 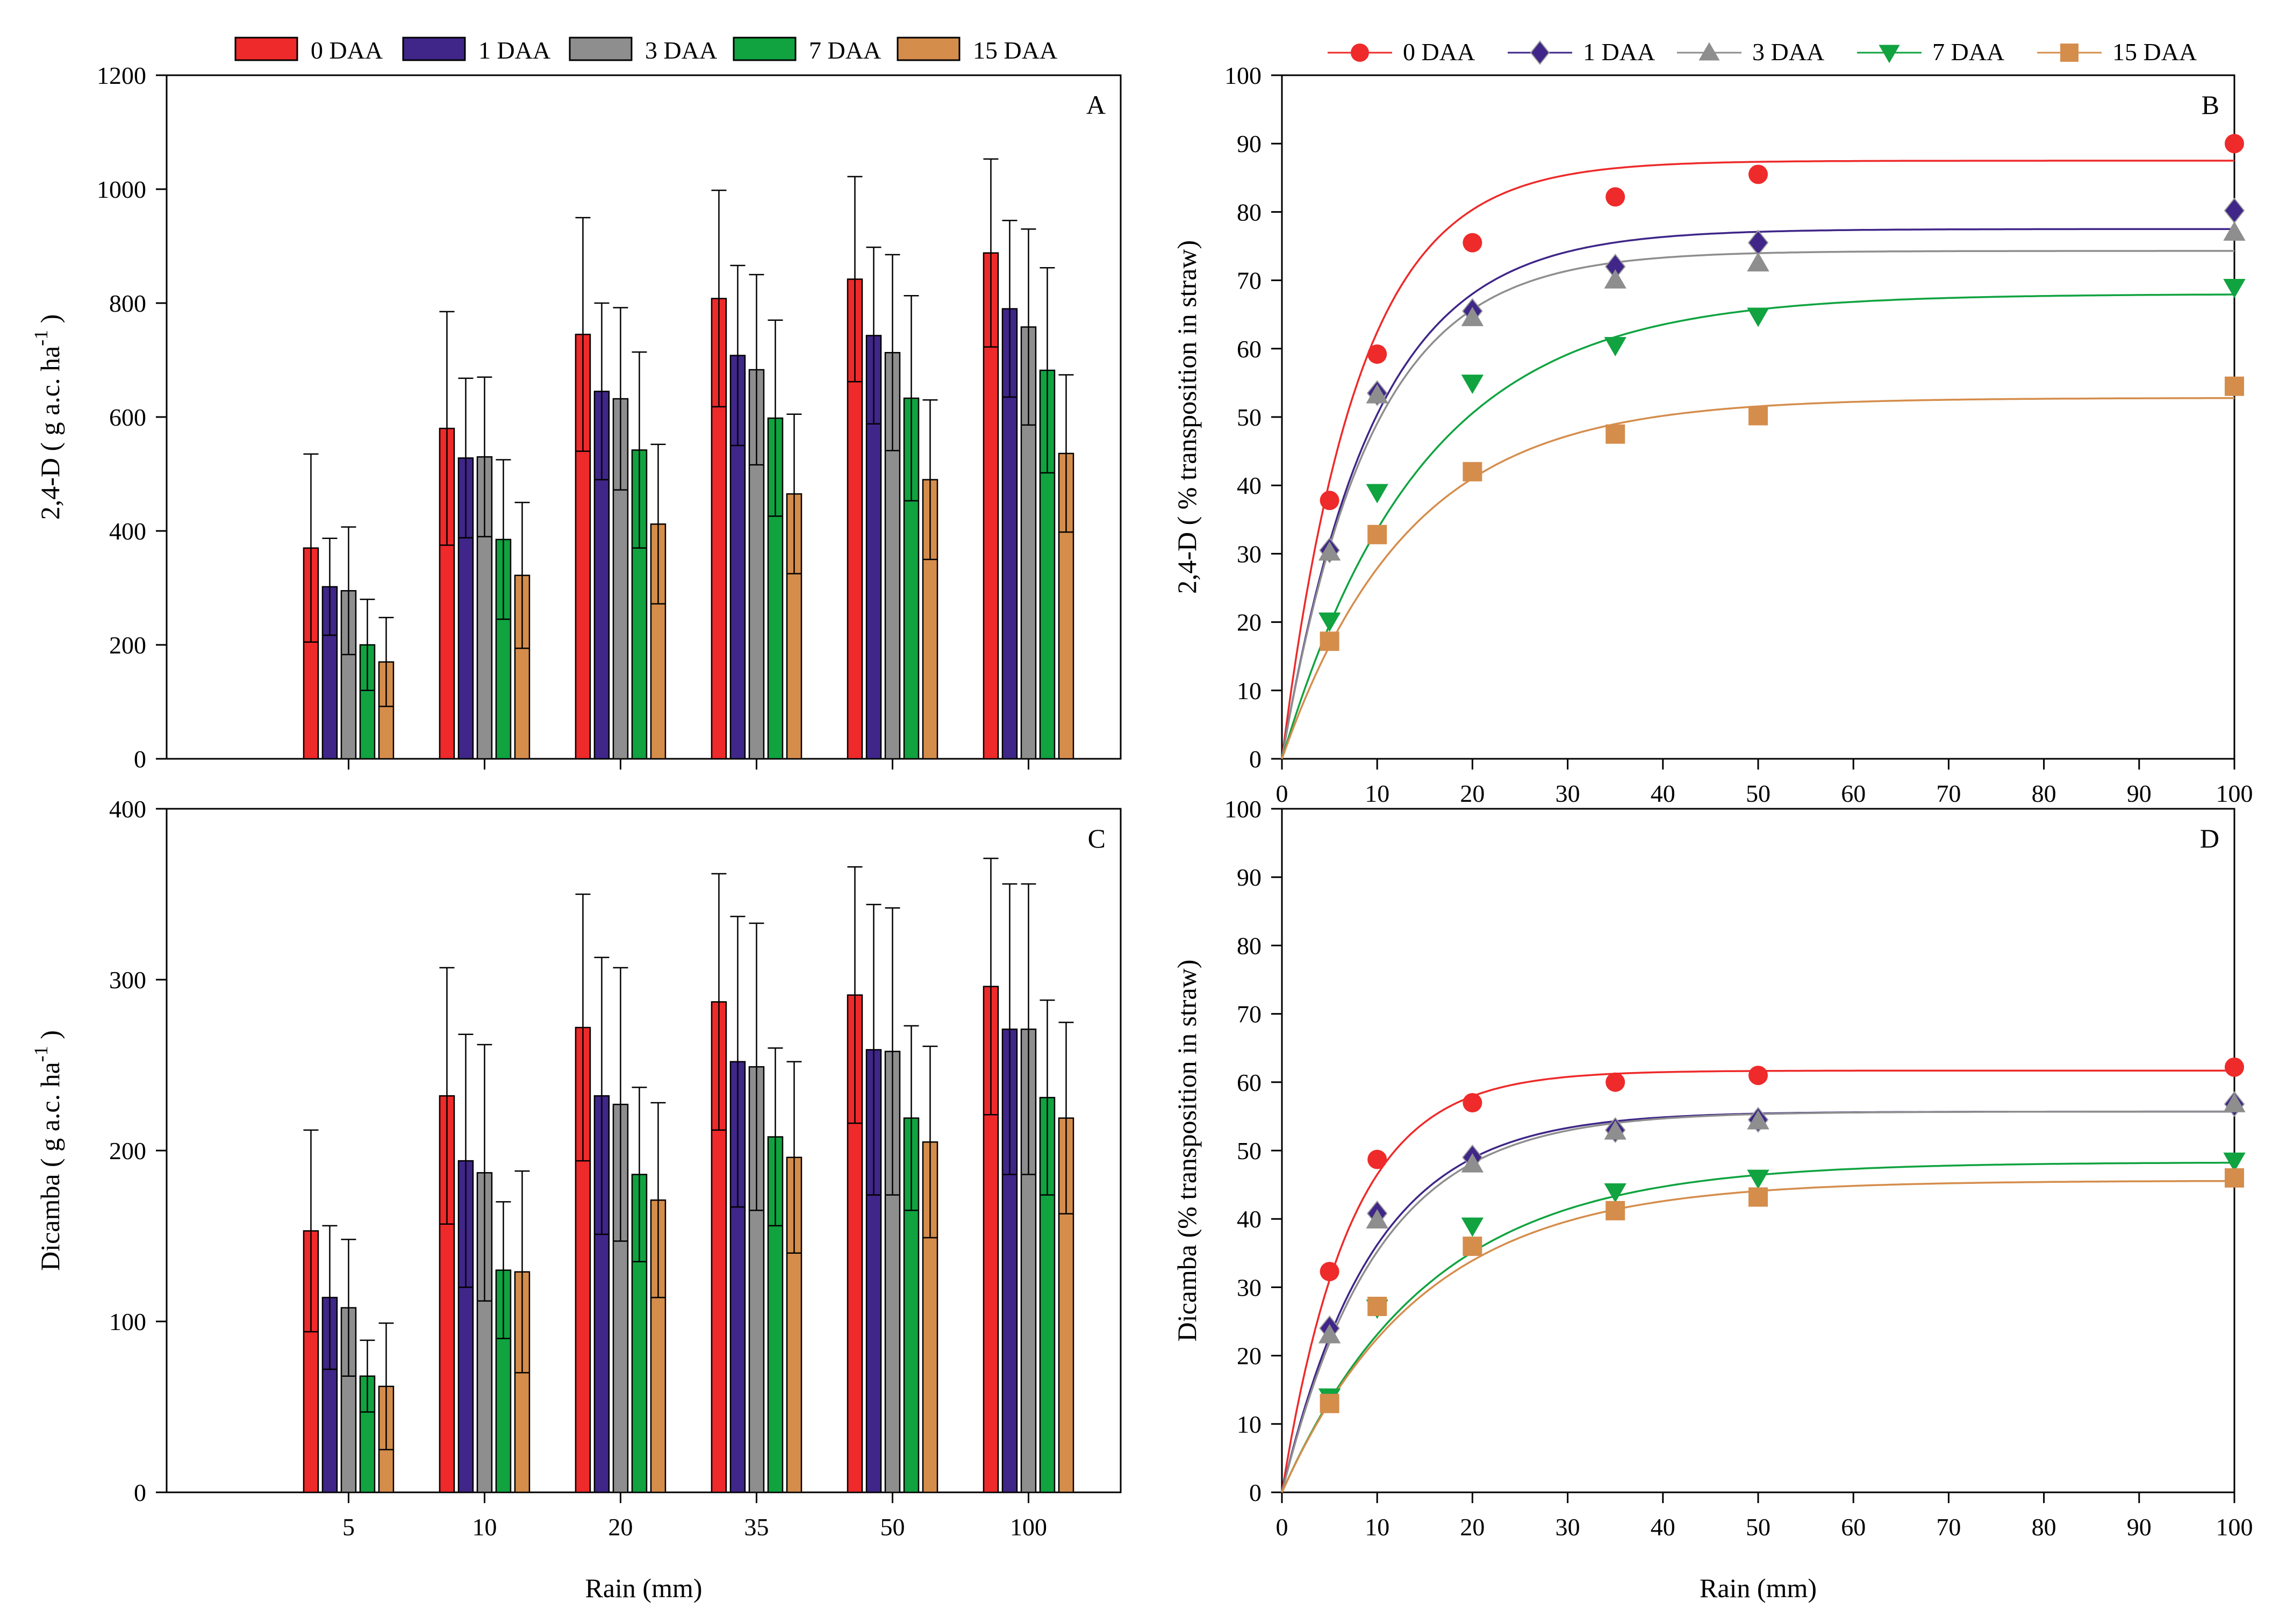 I want to click on x-tick-label: 70, so click(x=1949, y=793).